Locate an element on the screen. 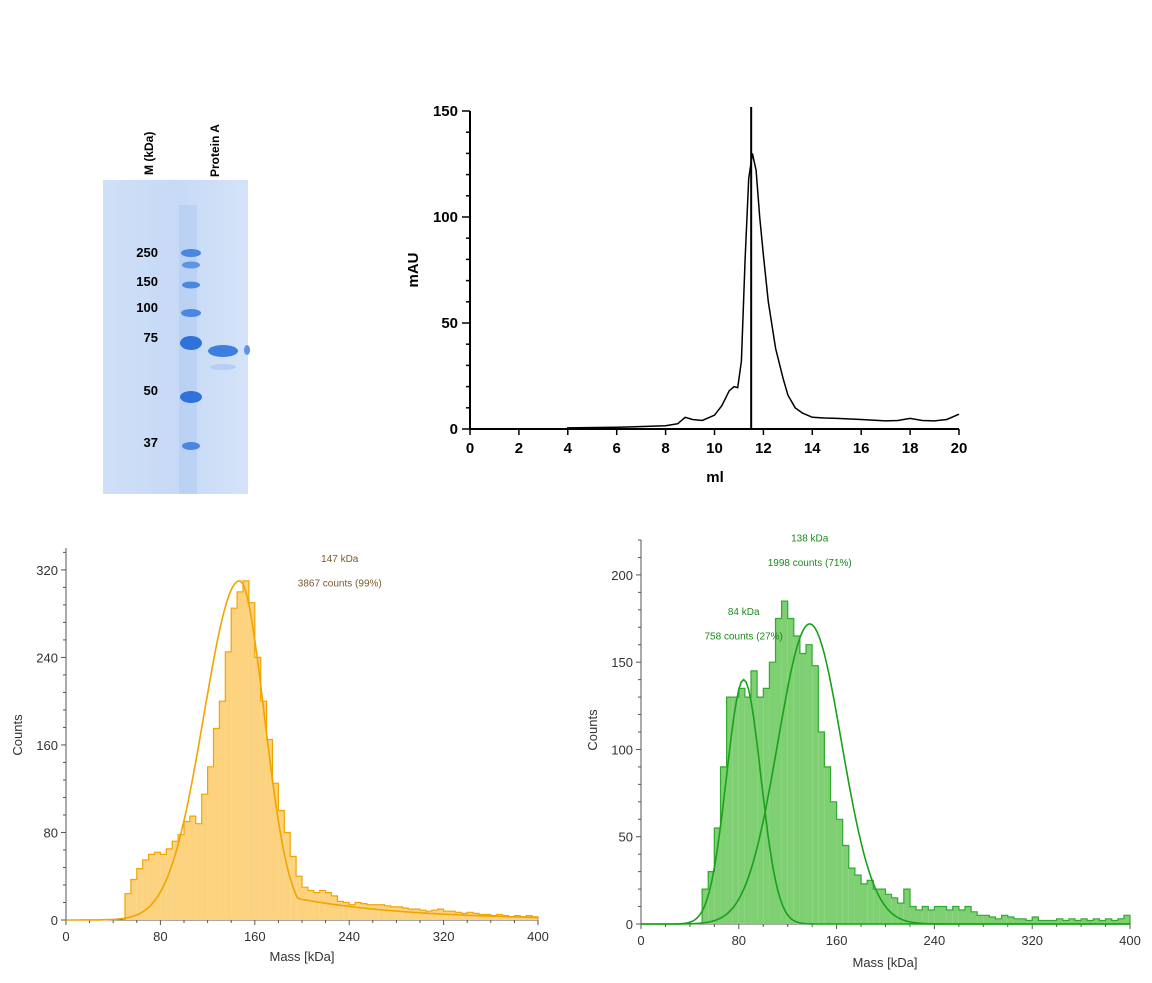 Image resolution: width=1152 pixels, height=983 pixels. mp1-x-tick-label: 0 is located at coordinates (65, 936).